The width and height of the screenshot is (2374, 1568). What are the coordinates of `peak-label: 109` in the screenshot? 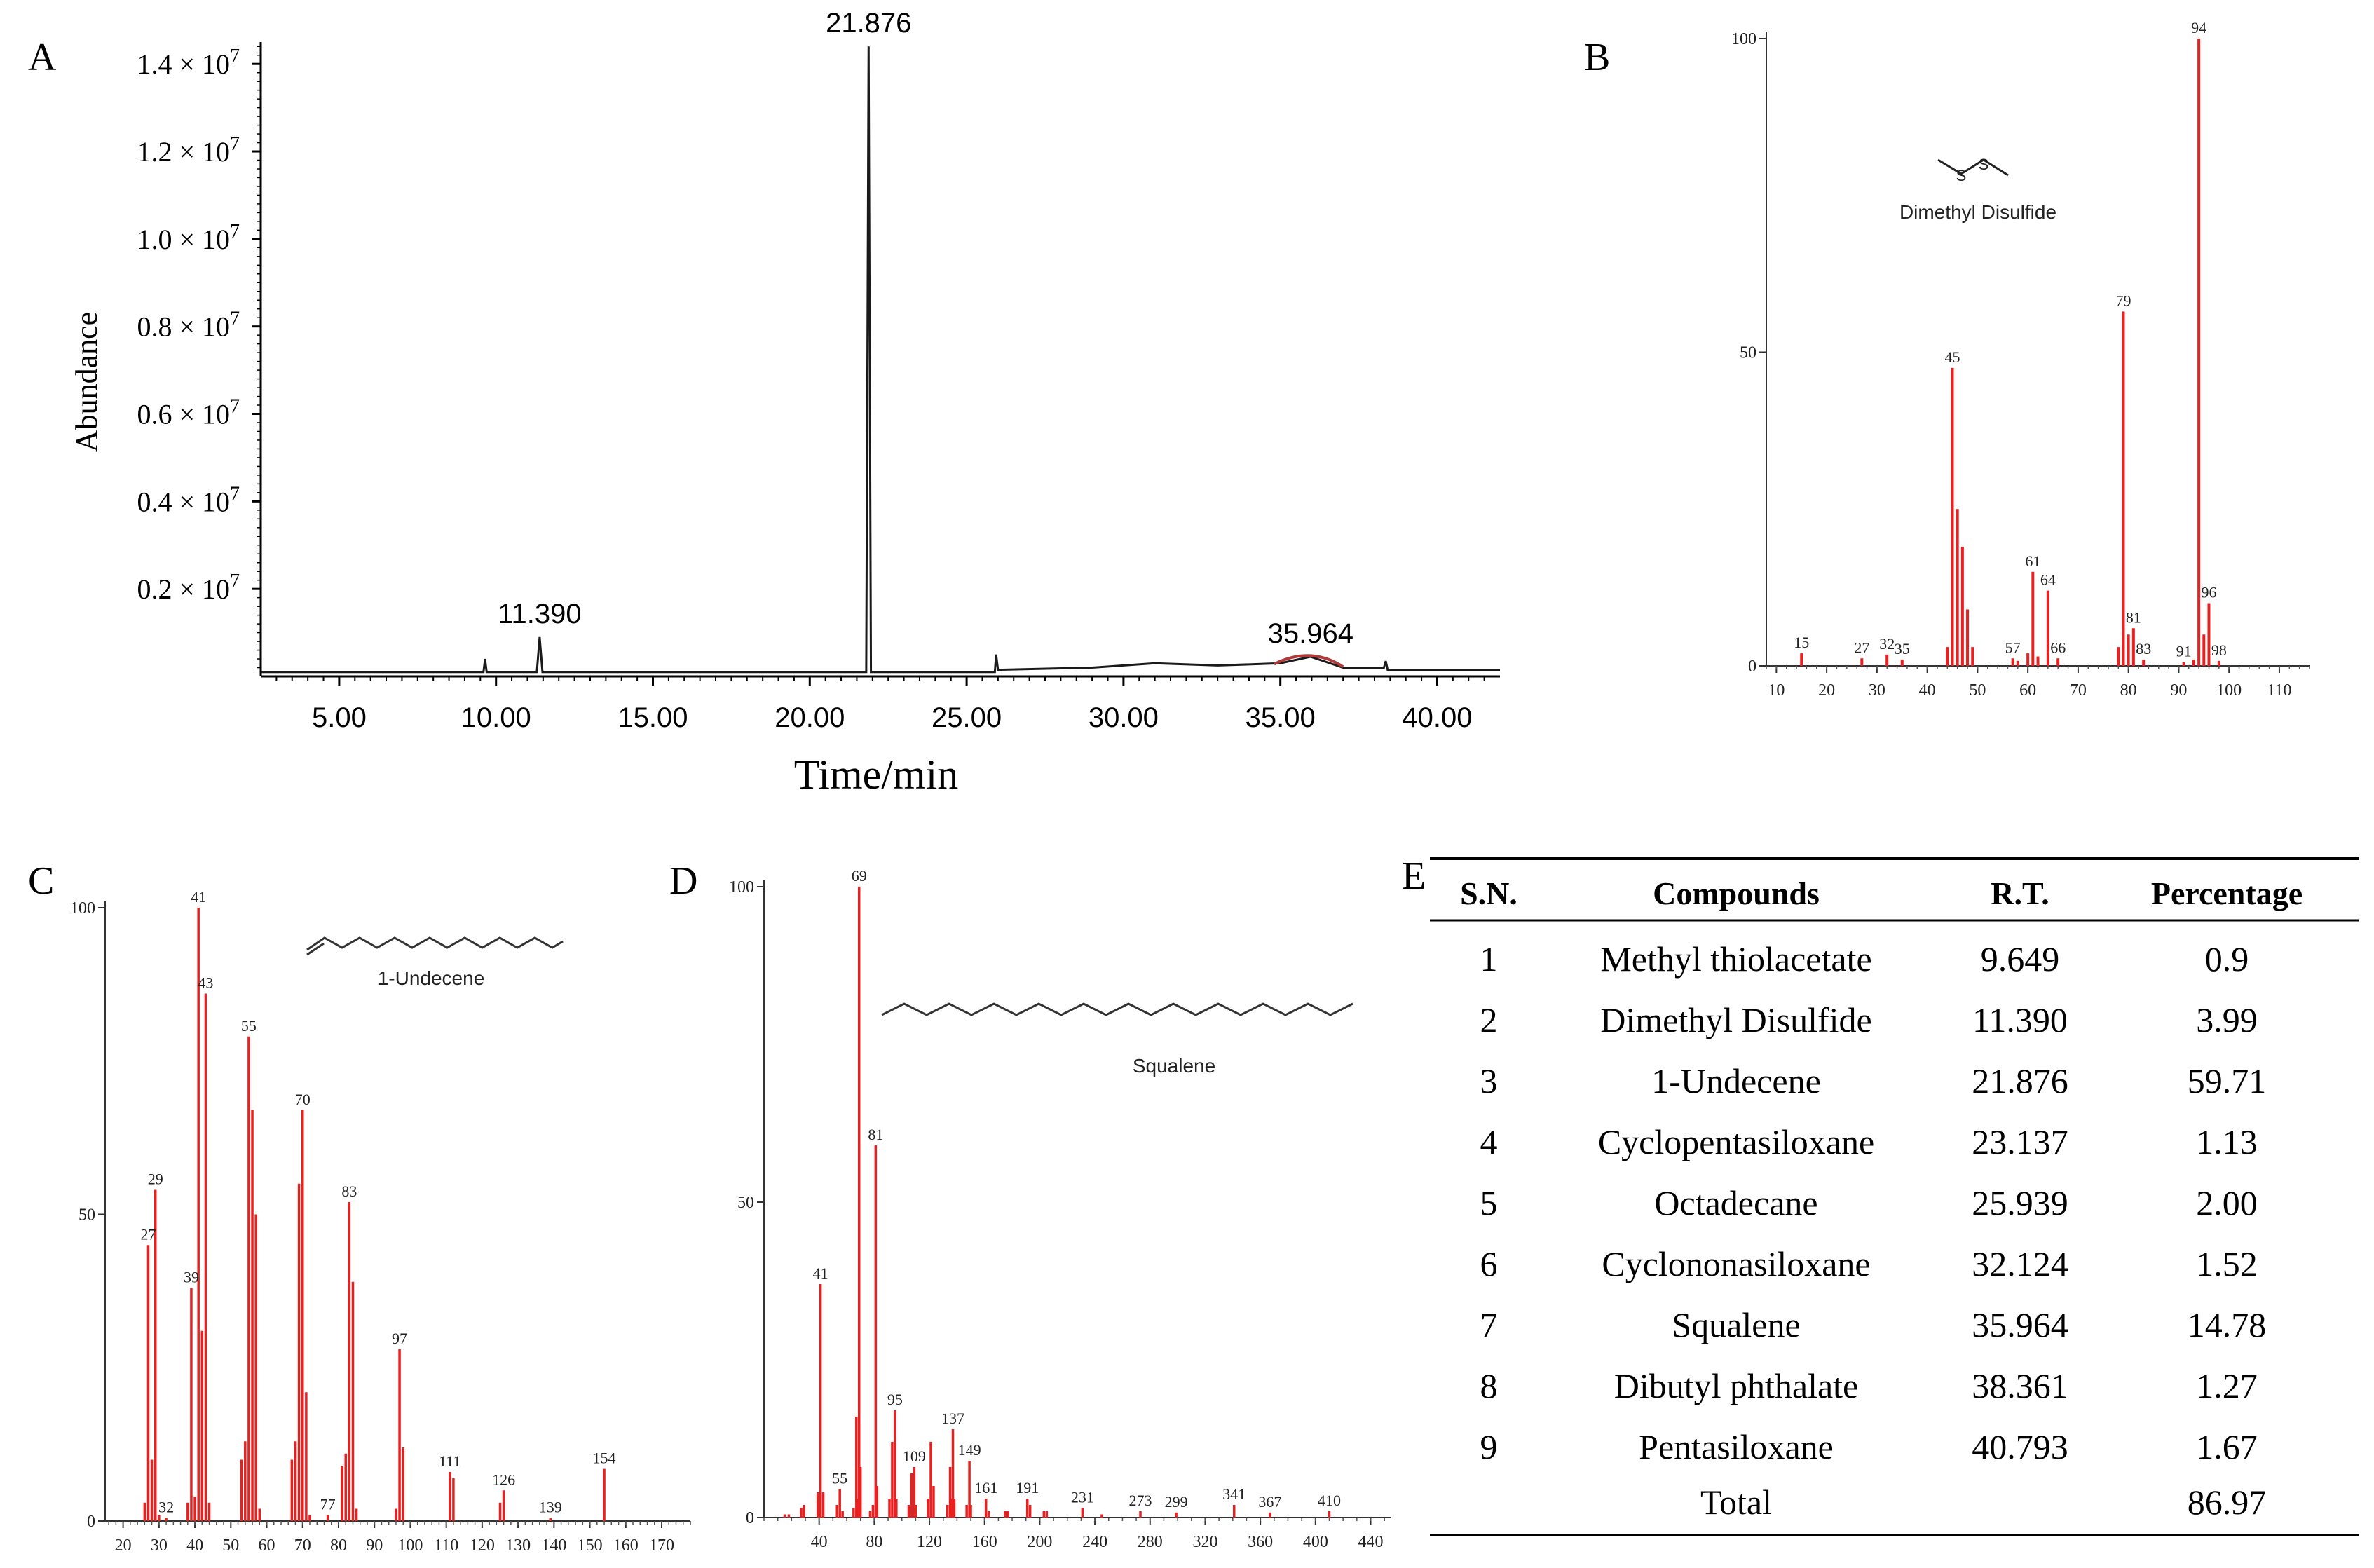 It's located at (914, 1456).